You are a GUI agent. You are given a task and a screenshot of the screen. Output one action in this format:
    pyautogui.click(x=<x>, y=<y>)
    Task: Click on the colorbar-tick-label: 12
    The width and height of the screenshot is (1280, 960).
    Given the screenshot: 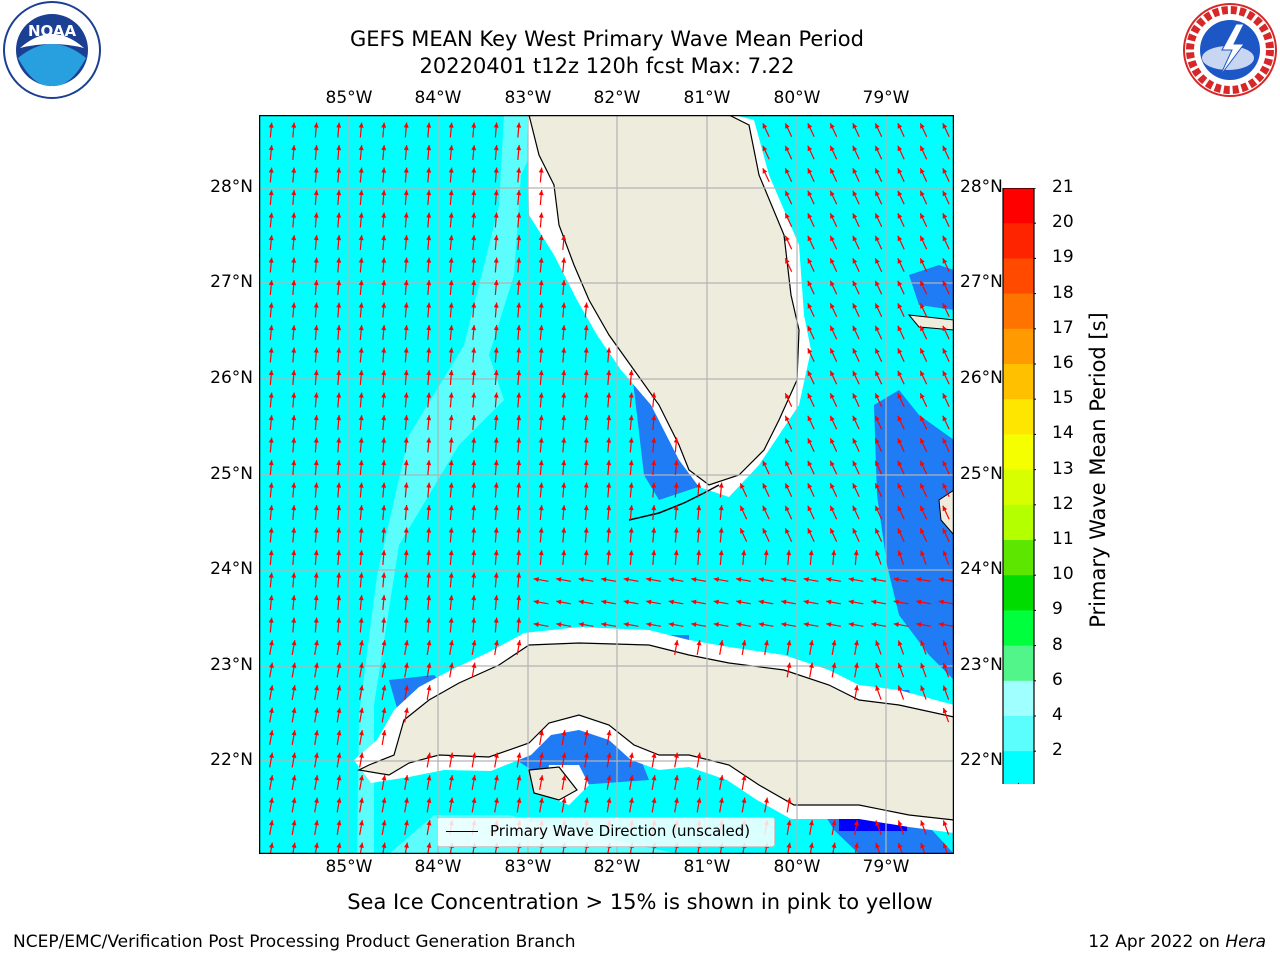 What is the action you would take?
    pyautogui.click(x=1063, y=503)
    